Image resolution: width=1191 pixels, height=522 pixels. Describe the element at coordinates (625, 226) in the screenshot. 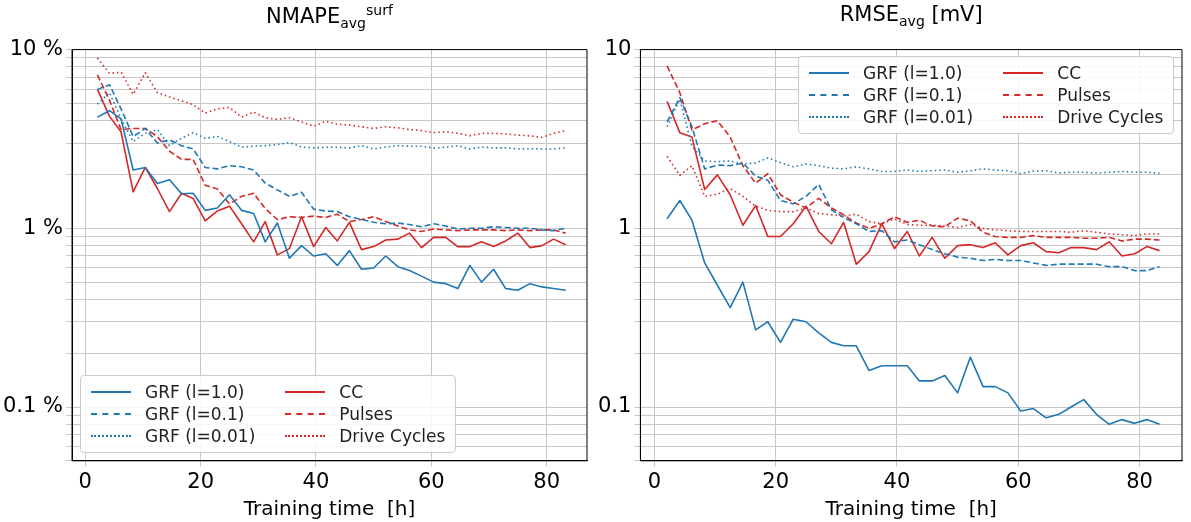

I see `y-tick-label: 1` at that location.